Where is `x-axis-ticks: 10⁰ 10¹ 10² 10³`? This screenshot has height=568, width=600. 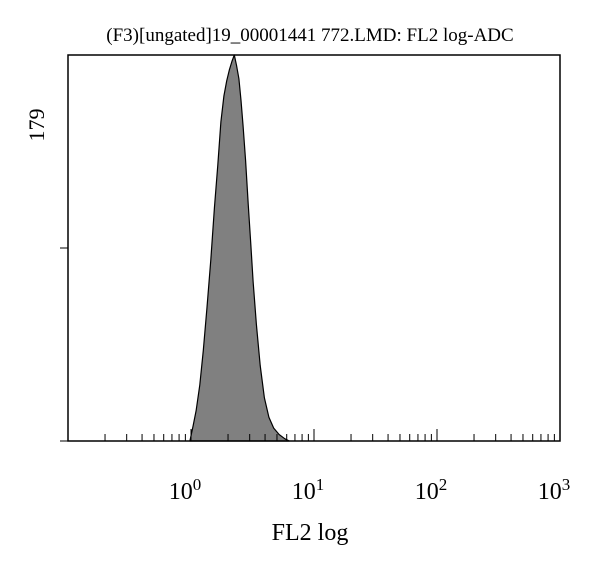 x-axis-ticks: 10⁰ 10¹ 10² 10³ is located at coordinates (319, 467).